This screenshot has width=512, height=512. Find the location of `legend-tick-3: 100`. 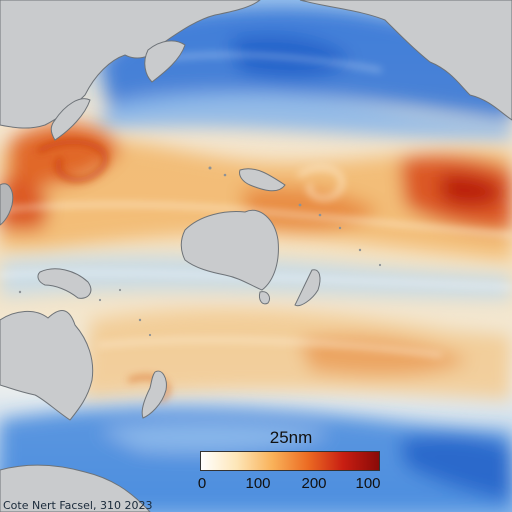

legend-tick-3: 100 is located at coordinates (368, 483).